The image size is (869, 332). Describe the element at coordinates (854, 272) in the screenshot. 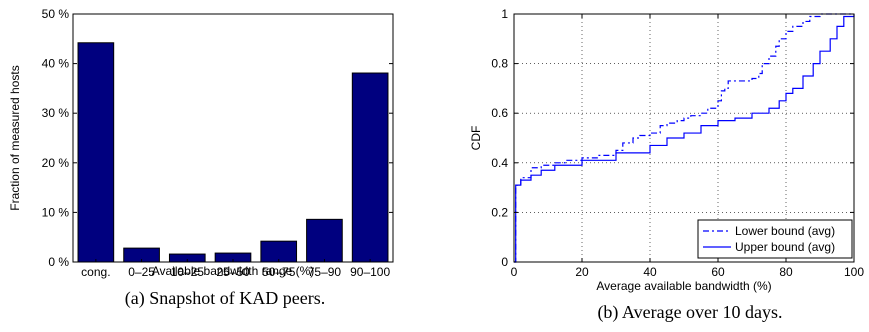

I see `x-tick-label: 100` at that location.